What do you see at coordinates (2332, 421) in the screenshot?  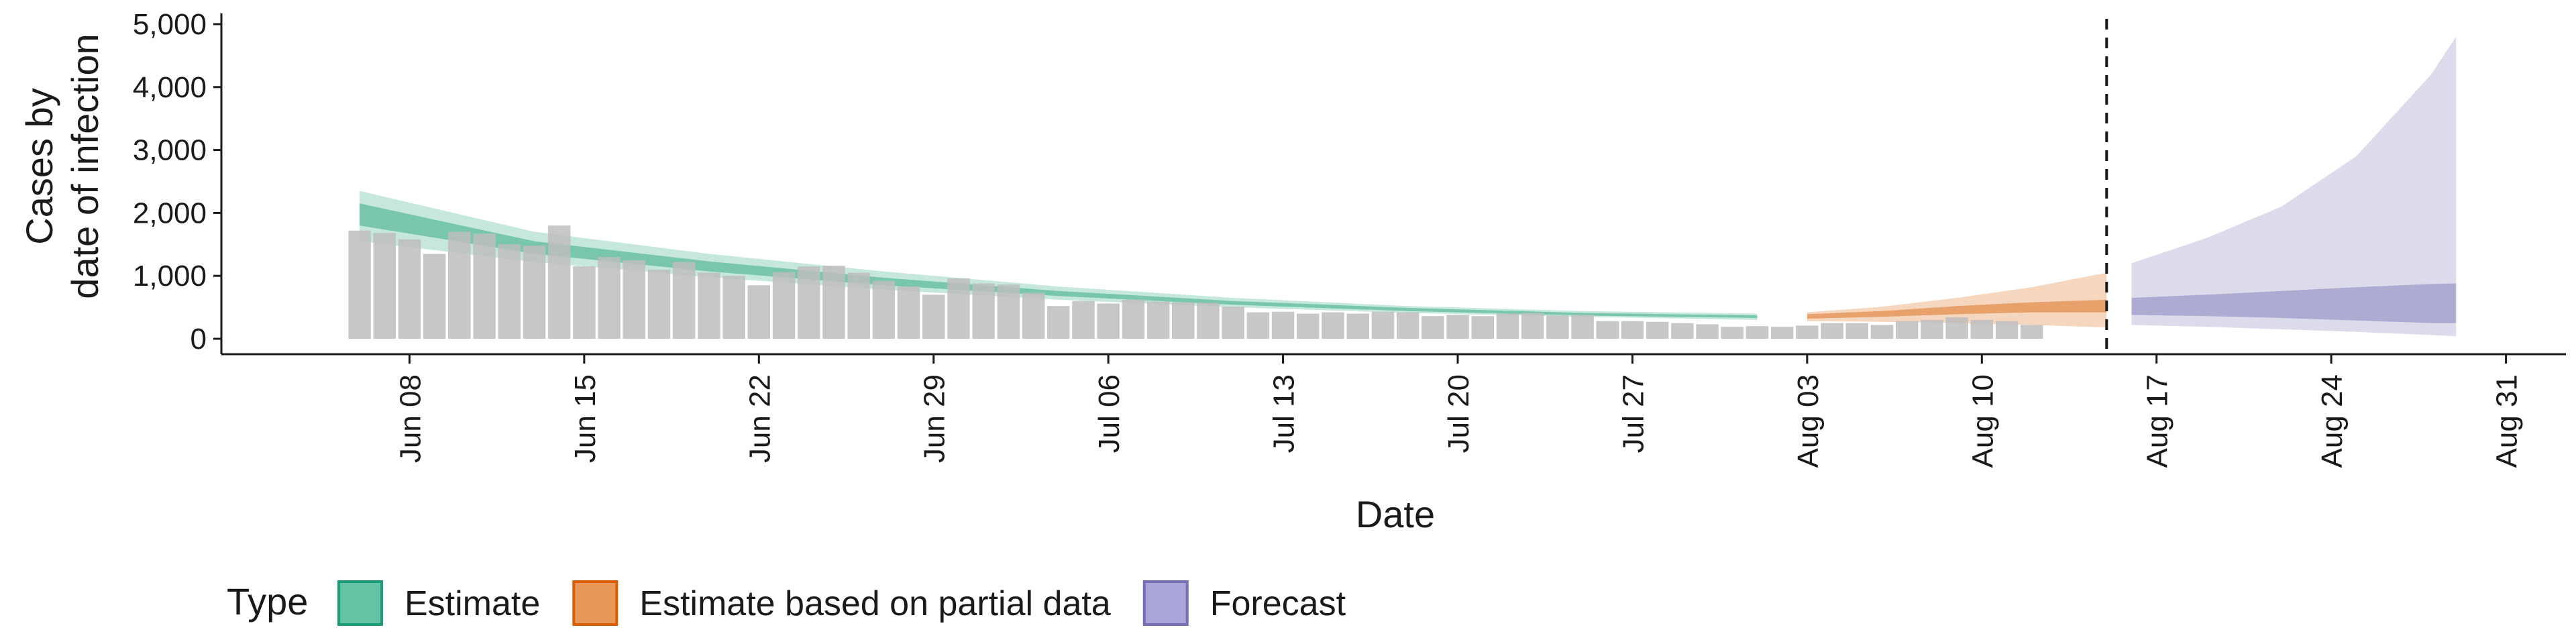 I see `x-tick-label: Aug 24` at bounding box center [2332, 421].